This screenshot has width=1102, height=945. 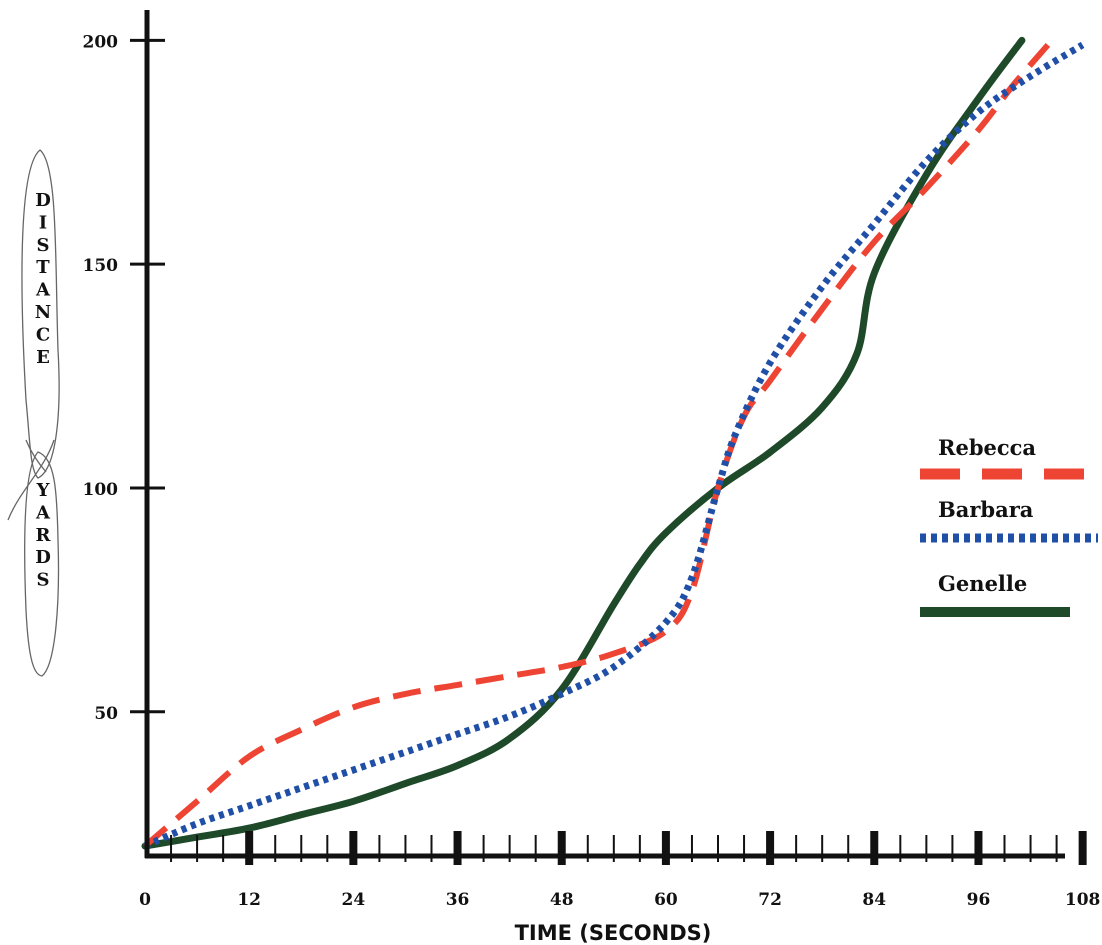 What do you see at coordinates (31, 480) in the screenshot?
I see `y-label-stroke` at bounding box center [31, 480].